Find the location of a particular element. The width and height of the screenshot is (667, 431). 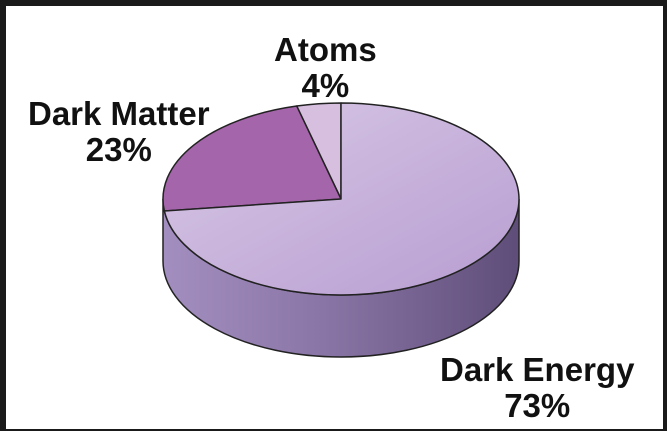

label-dark-energy-name: Dark Energy is located at coordinates (537, 369).